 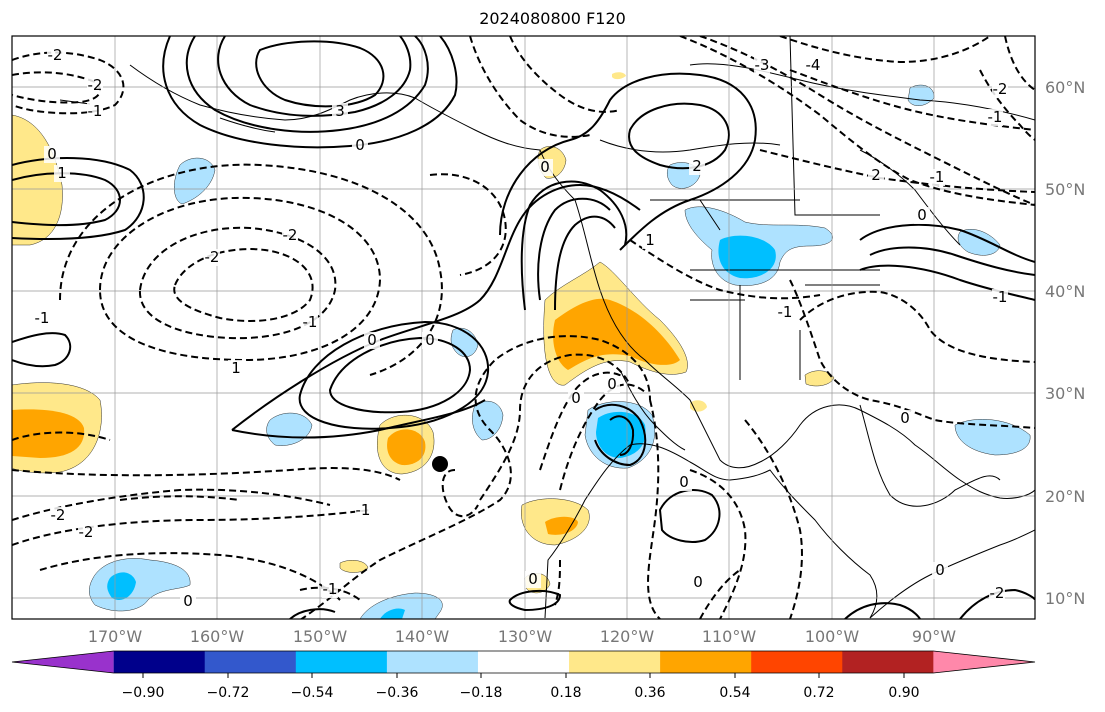 What do you see at coordinates (115, 636) in the screenshot?
I see `lon-label: 170°W` at bounding box center [115, 636].